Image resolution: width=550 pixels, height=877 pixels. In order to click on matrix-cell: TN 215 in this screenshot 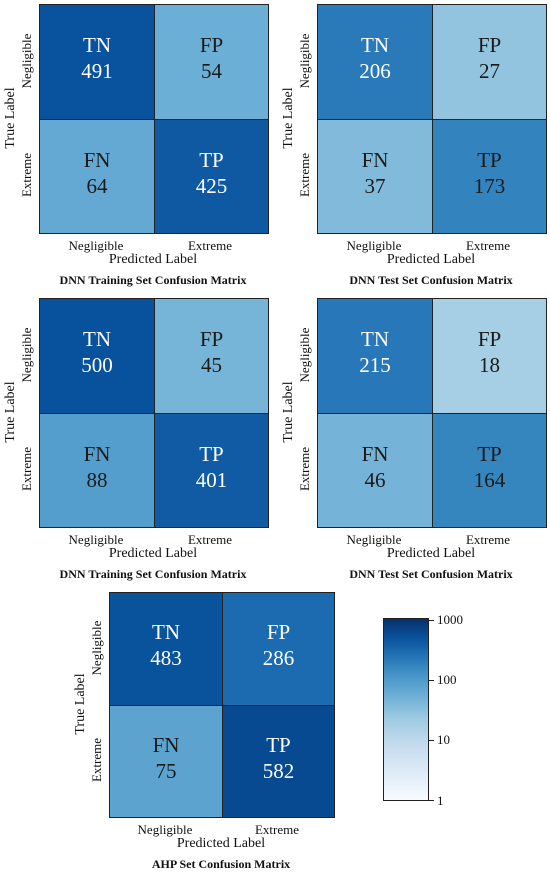, I will do `click(375, 356)`.